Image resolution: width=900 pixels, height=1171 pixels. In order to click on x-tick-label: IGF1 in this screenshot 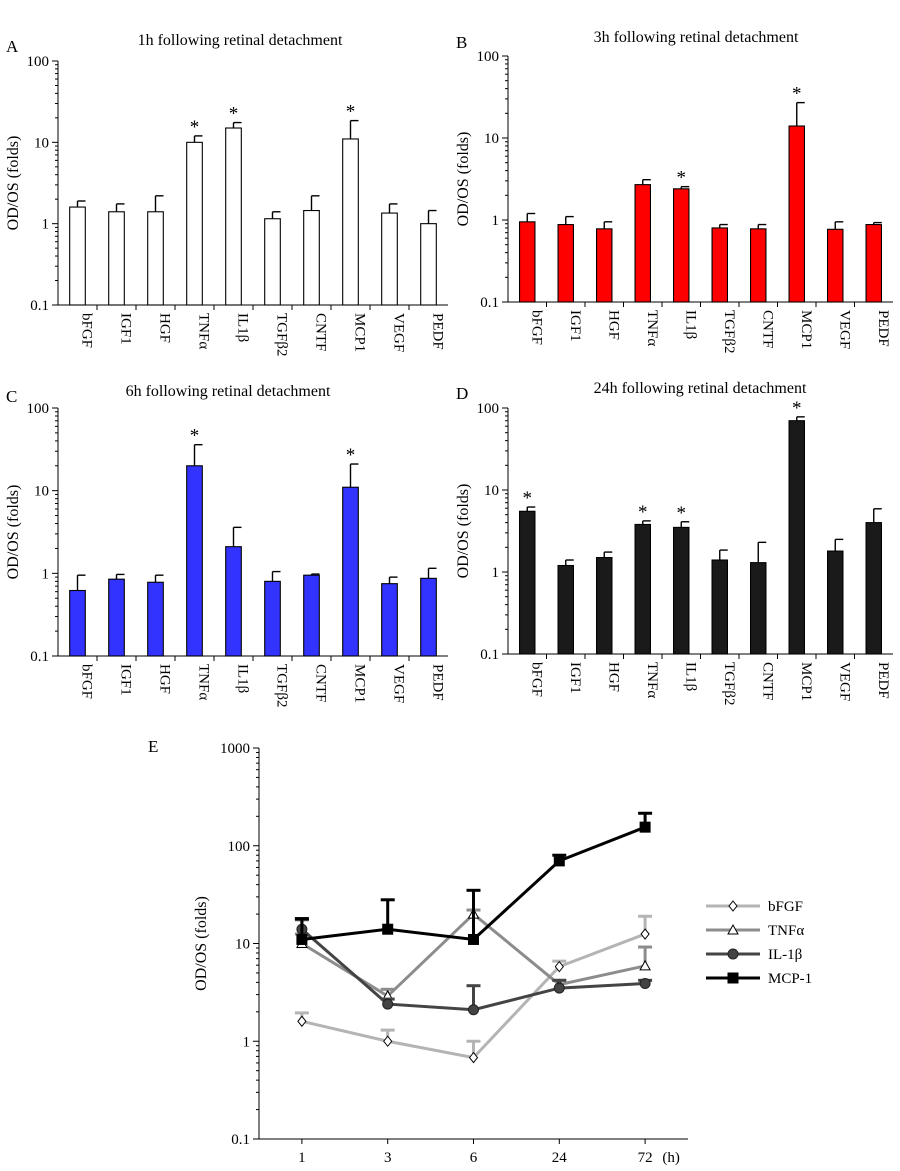, I will do `click(126, 680)`.